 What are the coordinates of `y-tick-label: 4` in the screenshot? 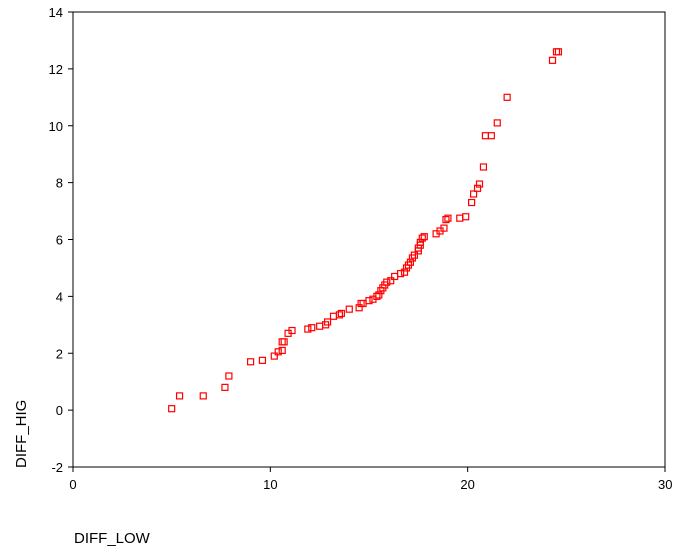 It's located at (59, 296).